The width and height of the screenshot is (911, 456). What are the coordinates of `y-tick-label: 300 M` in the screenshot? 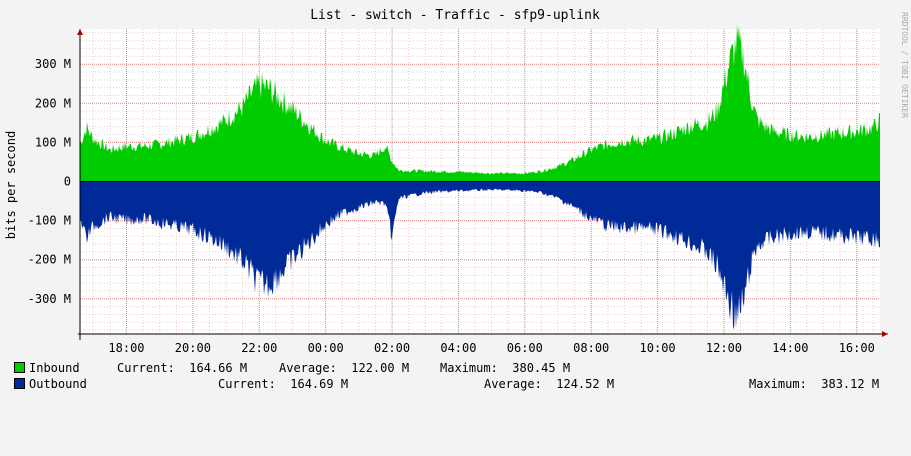 It's located at (53, 64).